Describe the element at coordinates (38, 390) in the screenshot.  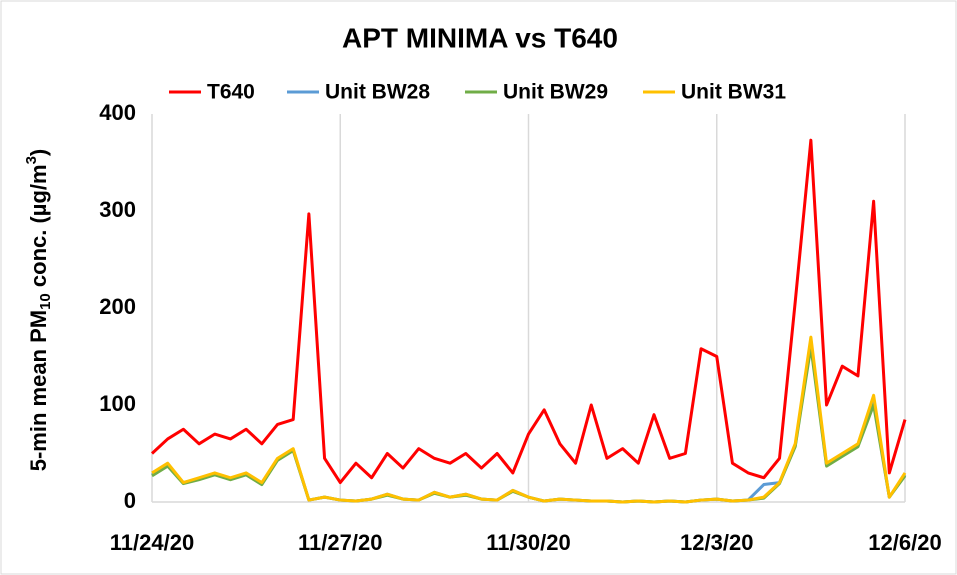
I see `y-label-part: 5-min mean PM` at that location.